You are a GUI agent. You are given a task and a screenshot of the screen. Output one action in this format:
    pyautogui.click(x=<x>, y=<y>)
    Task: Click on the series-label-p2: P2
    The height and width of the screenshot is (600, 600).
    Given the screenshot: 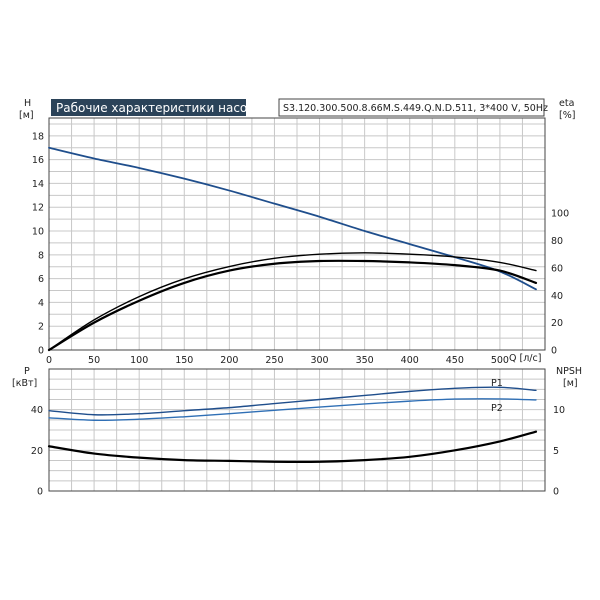 What is the action you would take?
    pyautogui.click(x=497, y=408)
    